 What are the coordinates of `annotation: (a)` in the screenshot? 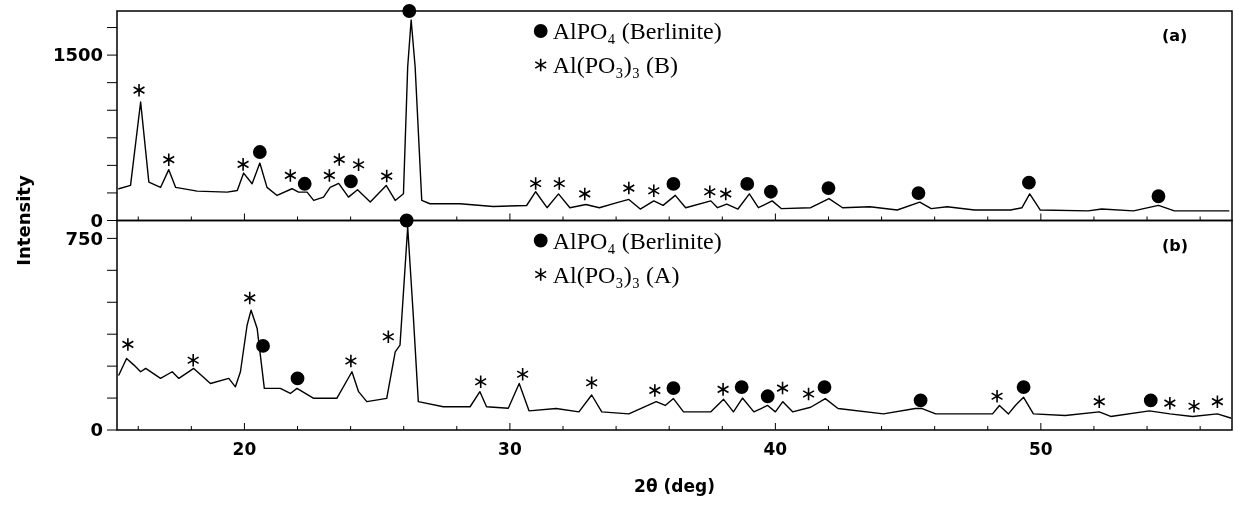 It's located at (1175, 35).